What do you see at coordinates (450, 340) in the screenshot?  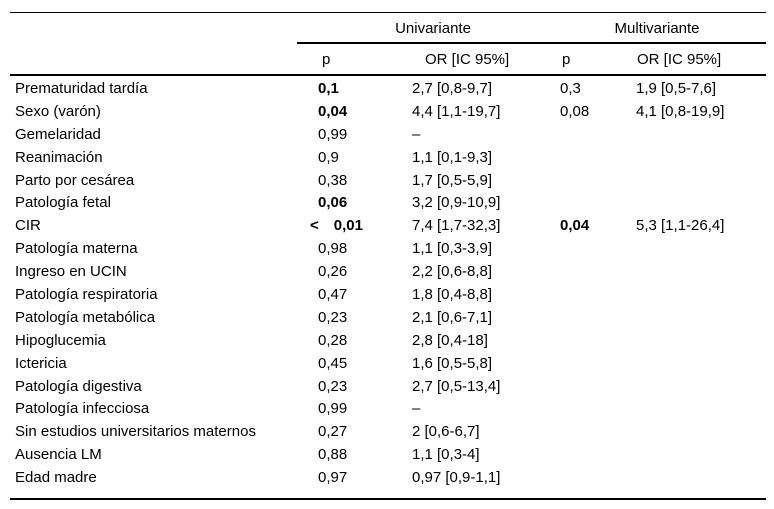 I see `univariante-or-value: 2,8 [0,4-18]` at bounding box center [450, 340].